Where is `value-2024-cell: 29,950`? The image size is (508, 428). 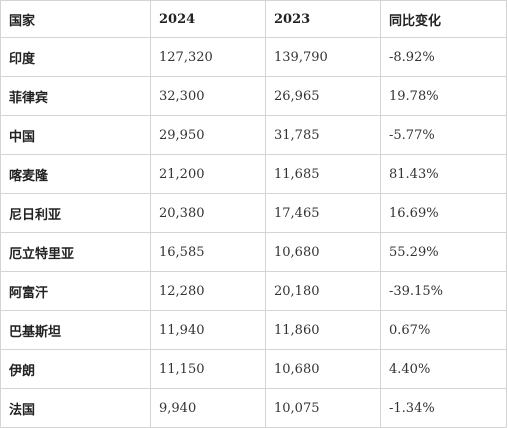 value-2024-cell: 29,950 is located at coordinates (208, 135).